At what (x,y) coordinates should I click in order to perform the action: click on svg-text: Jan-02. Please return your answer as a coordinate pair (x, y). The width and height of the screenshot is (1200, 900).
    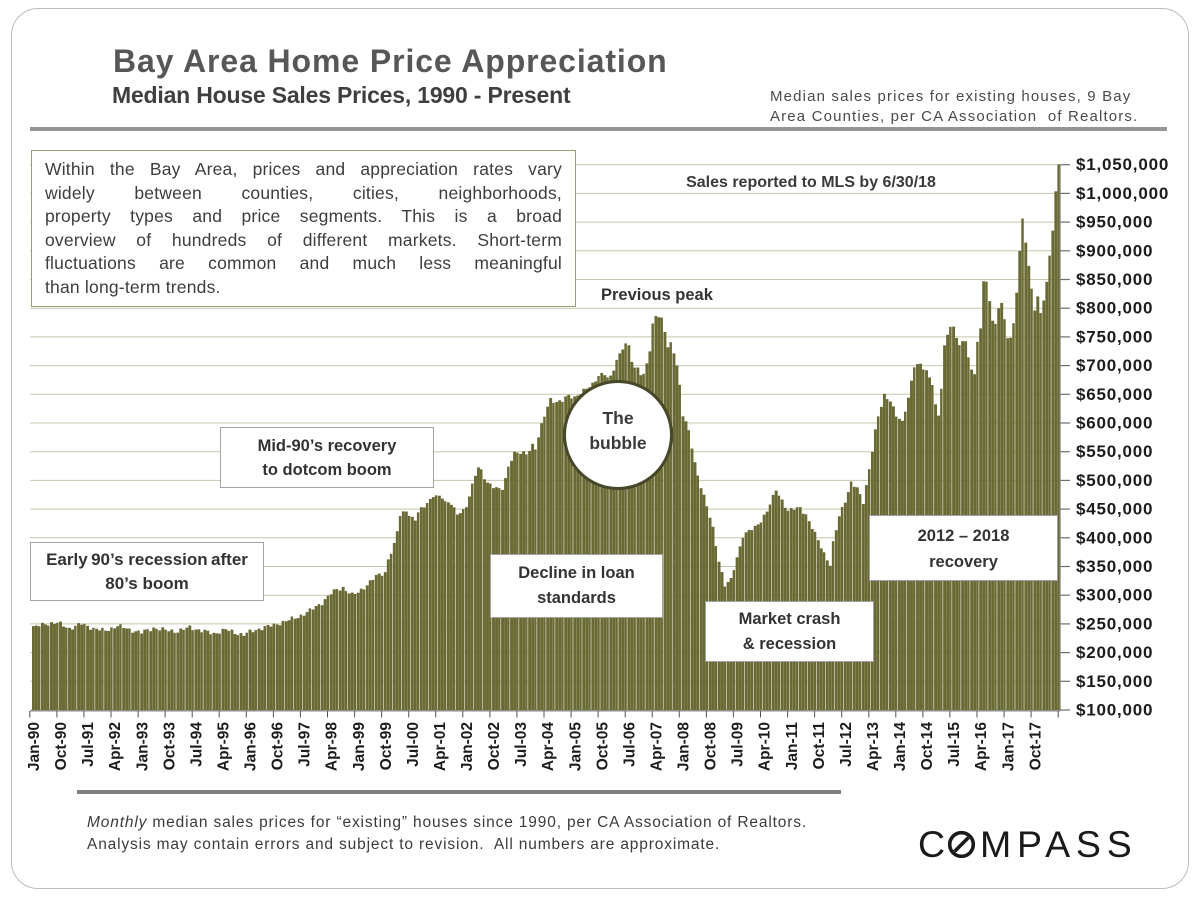
    Looking at the image, I should click on (467, 746).